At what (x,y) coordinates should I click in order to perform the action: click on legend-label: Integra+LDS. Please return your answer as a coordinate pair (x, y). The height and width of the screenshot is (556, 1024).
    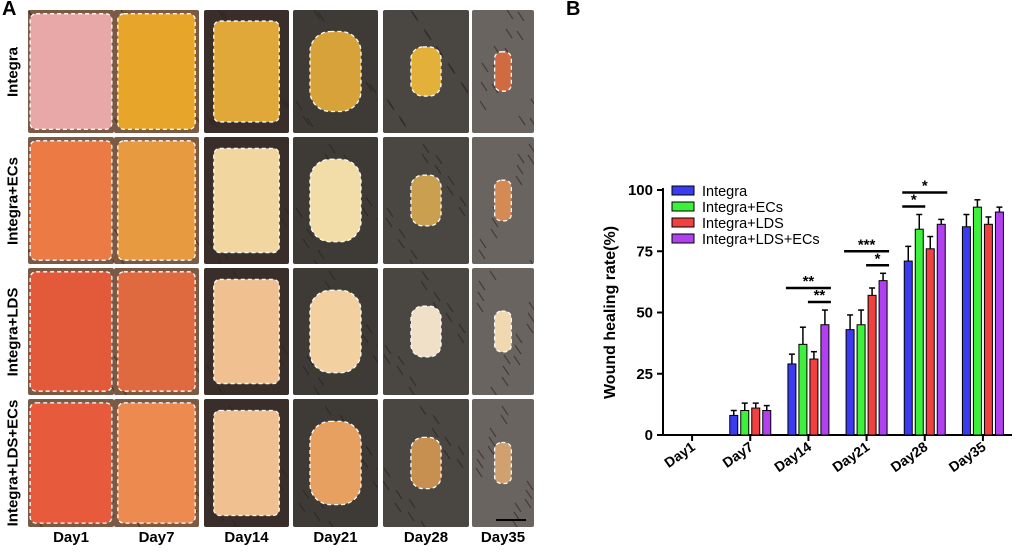
    Looking at the image, I should click on (743, 224).